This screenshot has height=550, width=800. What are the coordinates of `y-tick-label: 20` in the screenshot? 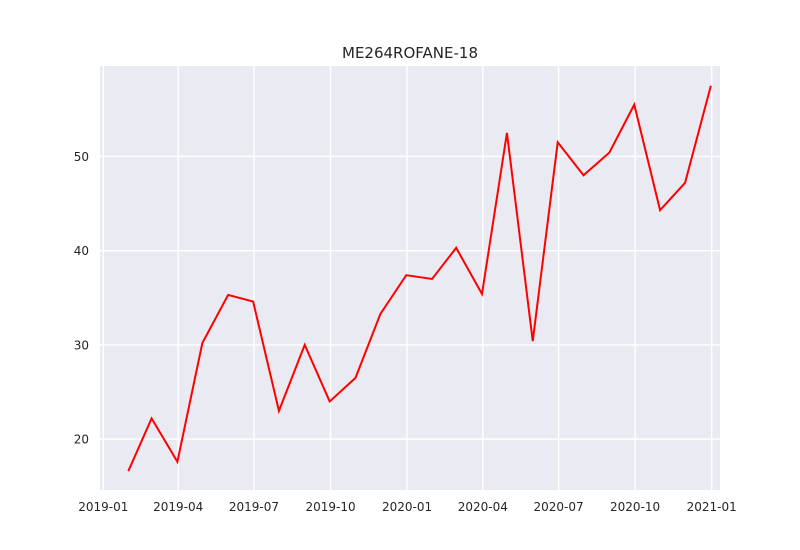 It's located at (81, 440).